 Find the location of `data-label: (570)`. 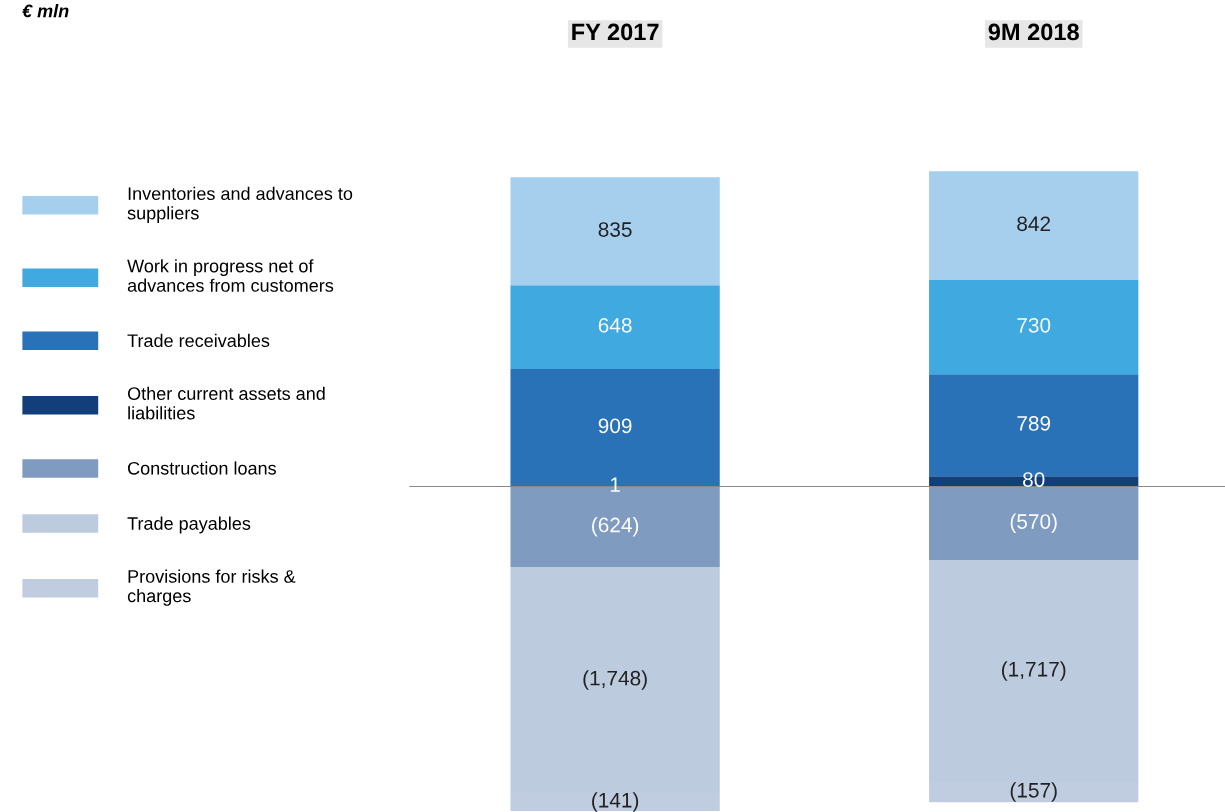

data-label: (570) is located at coordinates (1033, 523).